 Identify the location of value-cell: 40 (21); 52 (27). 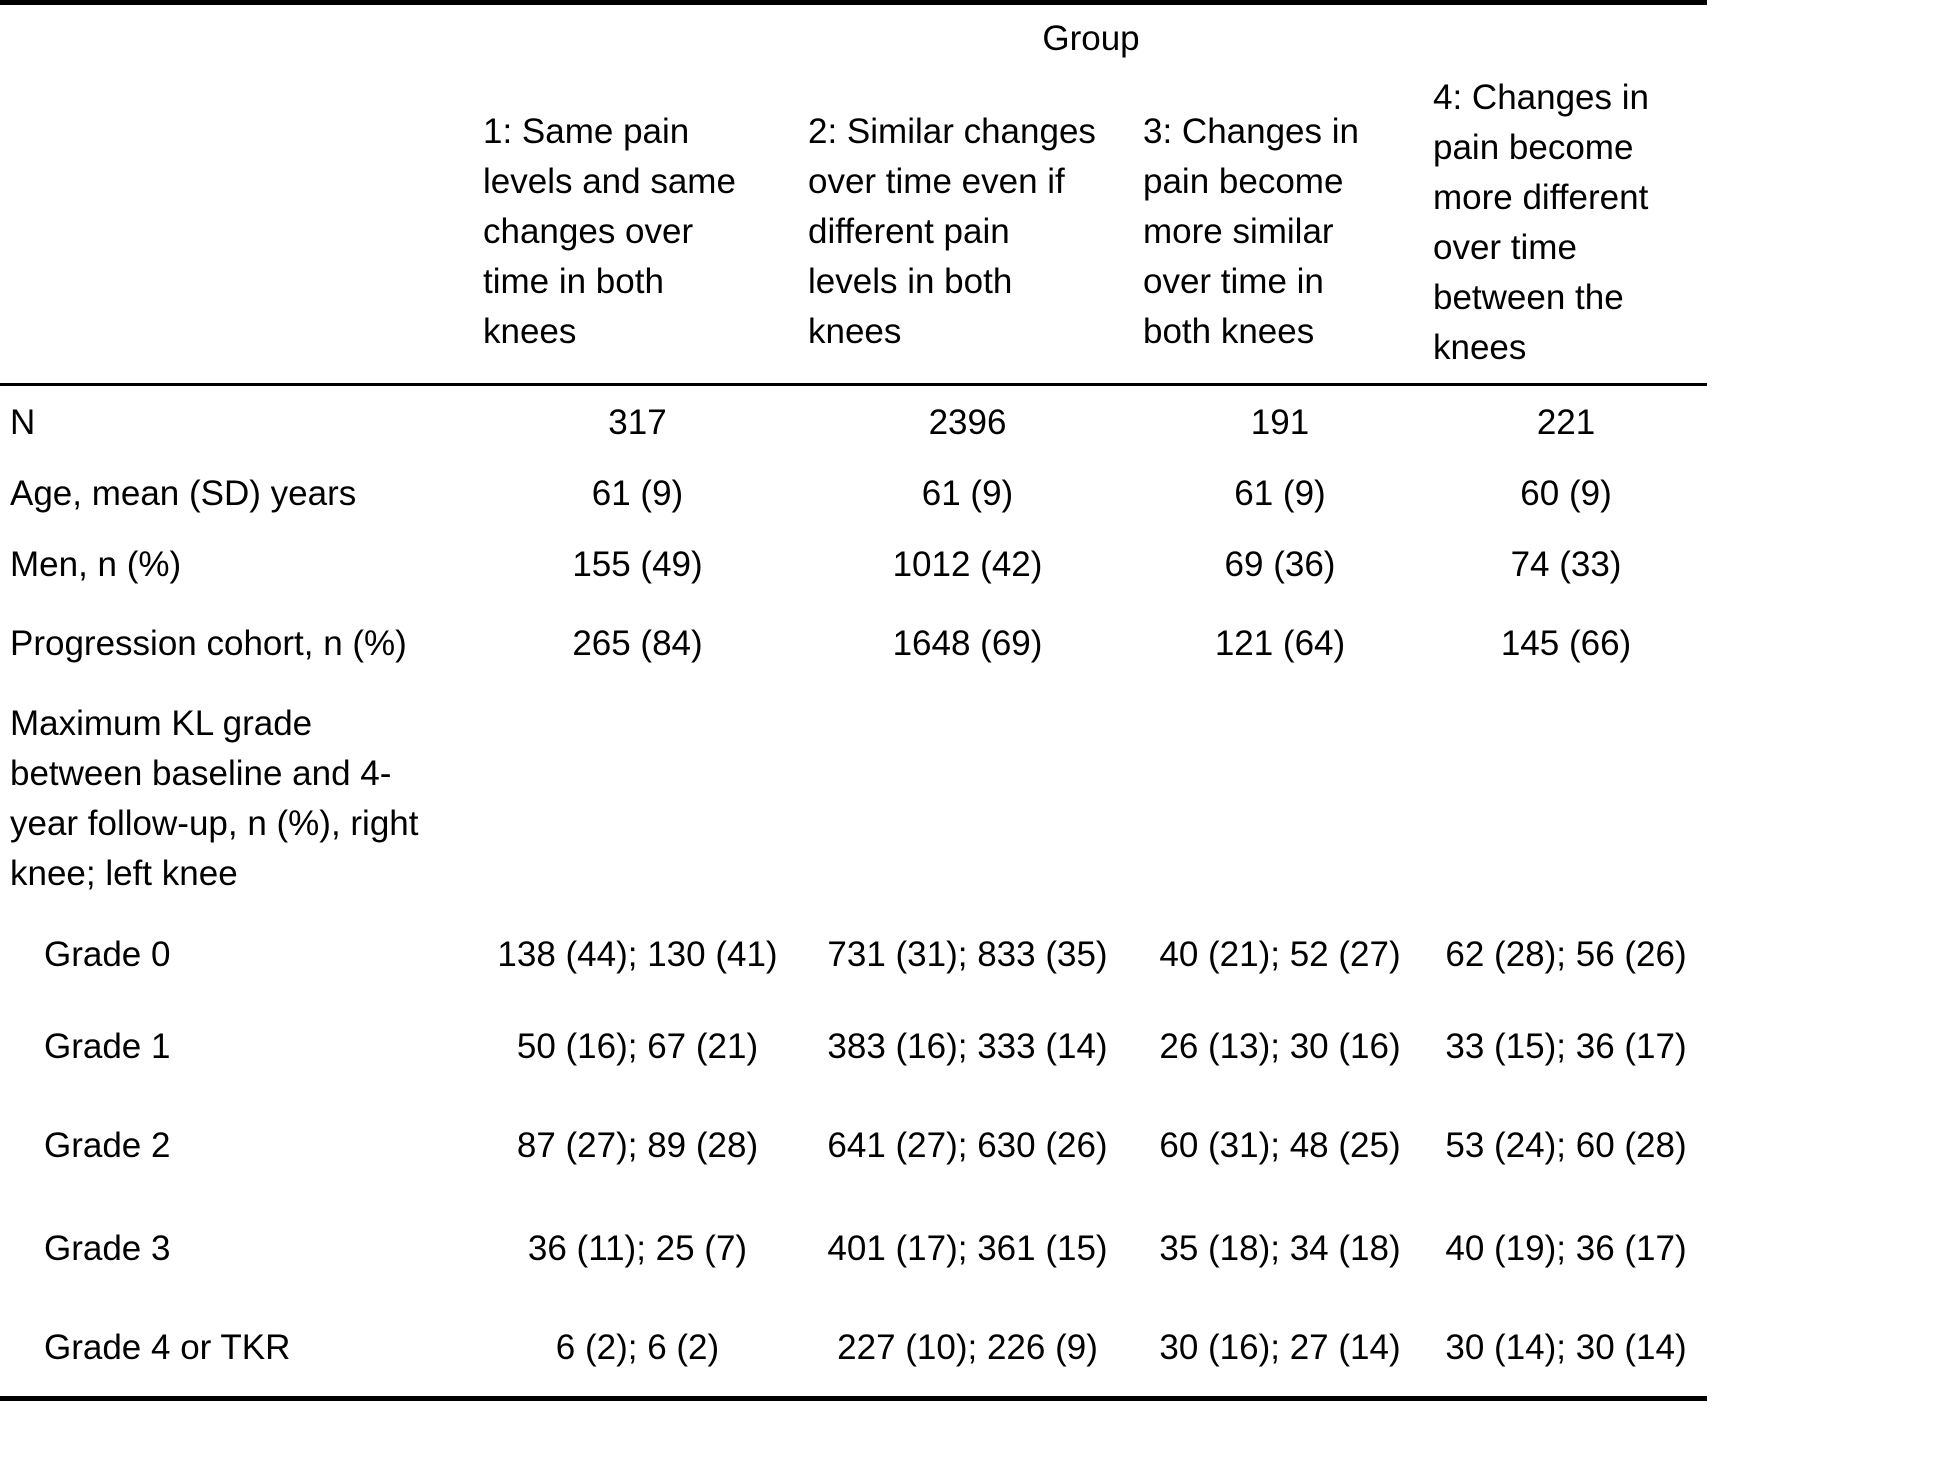
(1280, 954).